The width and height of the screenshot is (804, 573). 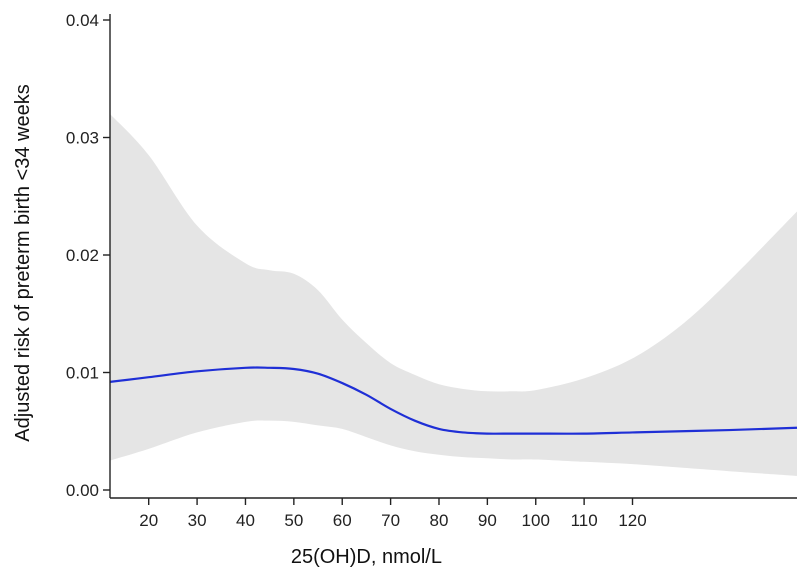 I want to click on x-tick-label: 70, so click(x=390, y=520).